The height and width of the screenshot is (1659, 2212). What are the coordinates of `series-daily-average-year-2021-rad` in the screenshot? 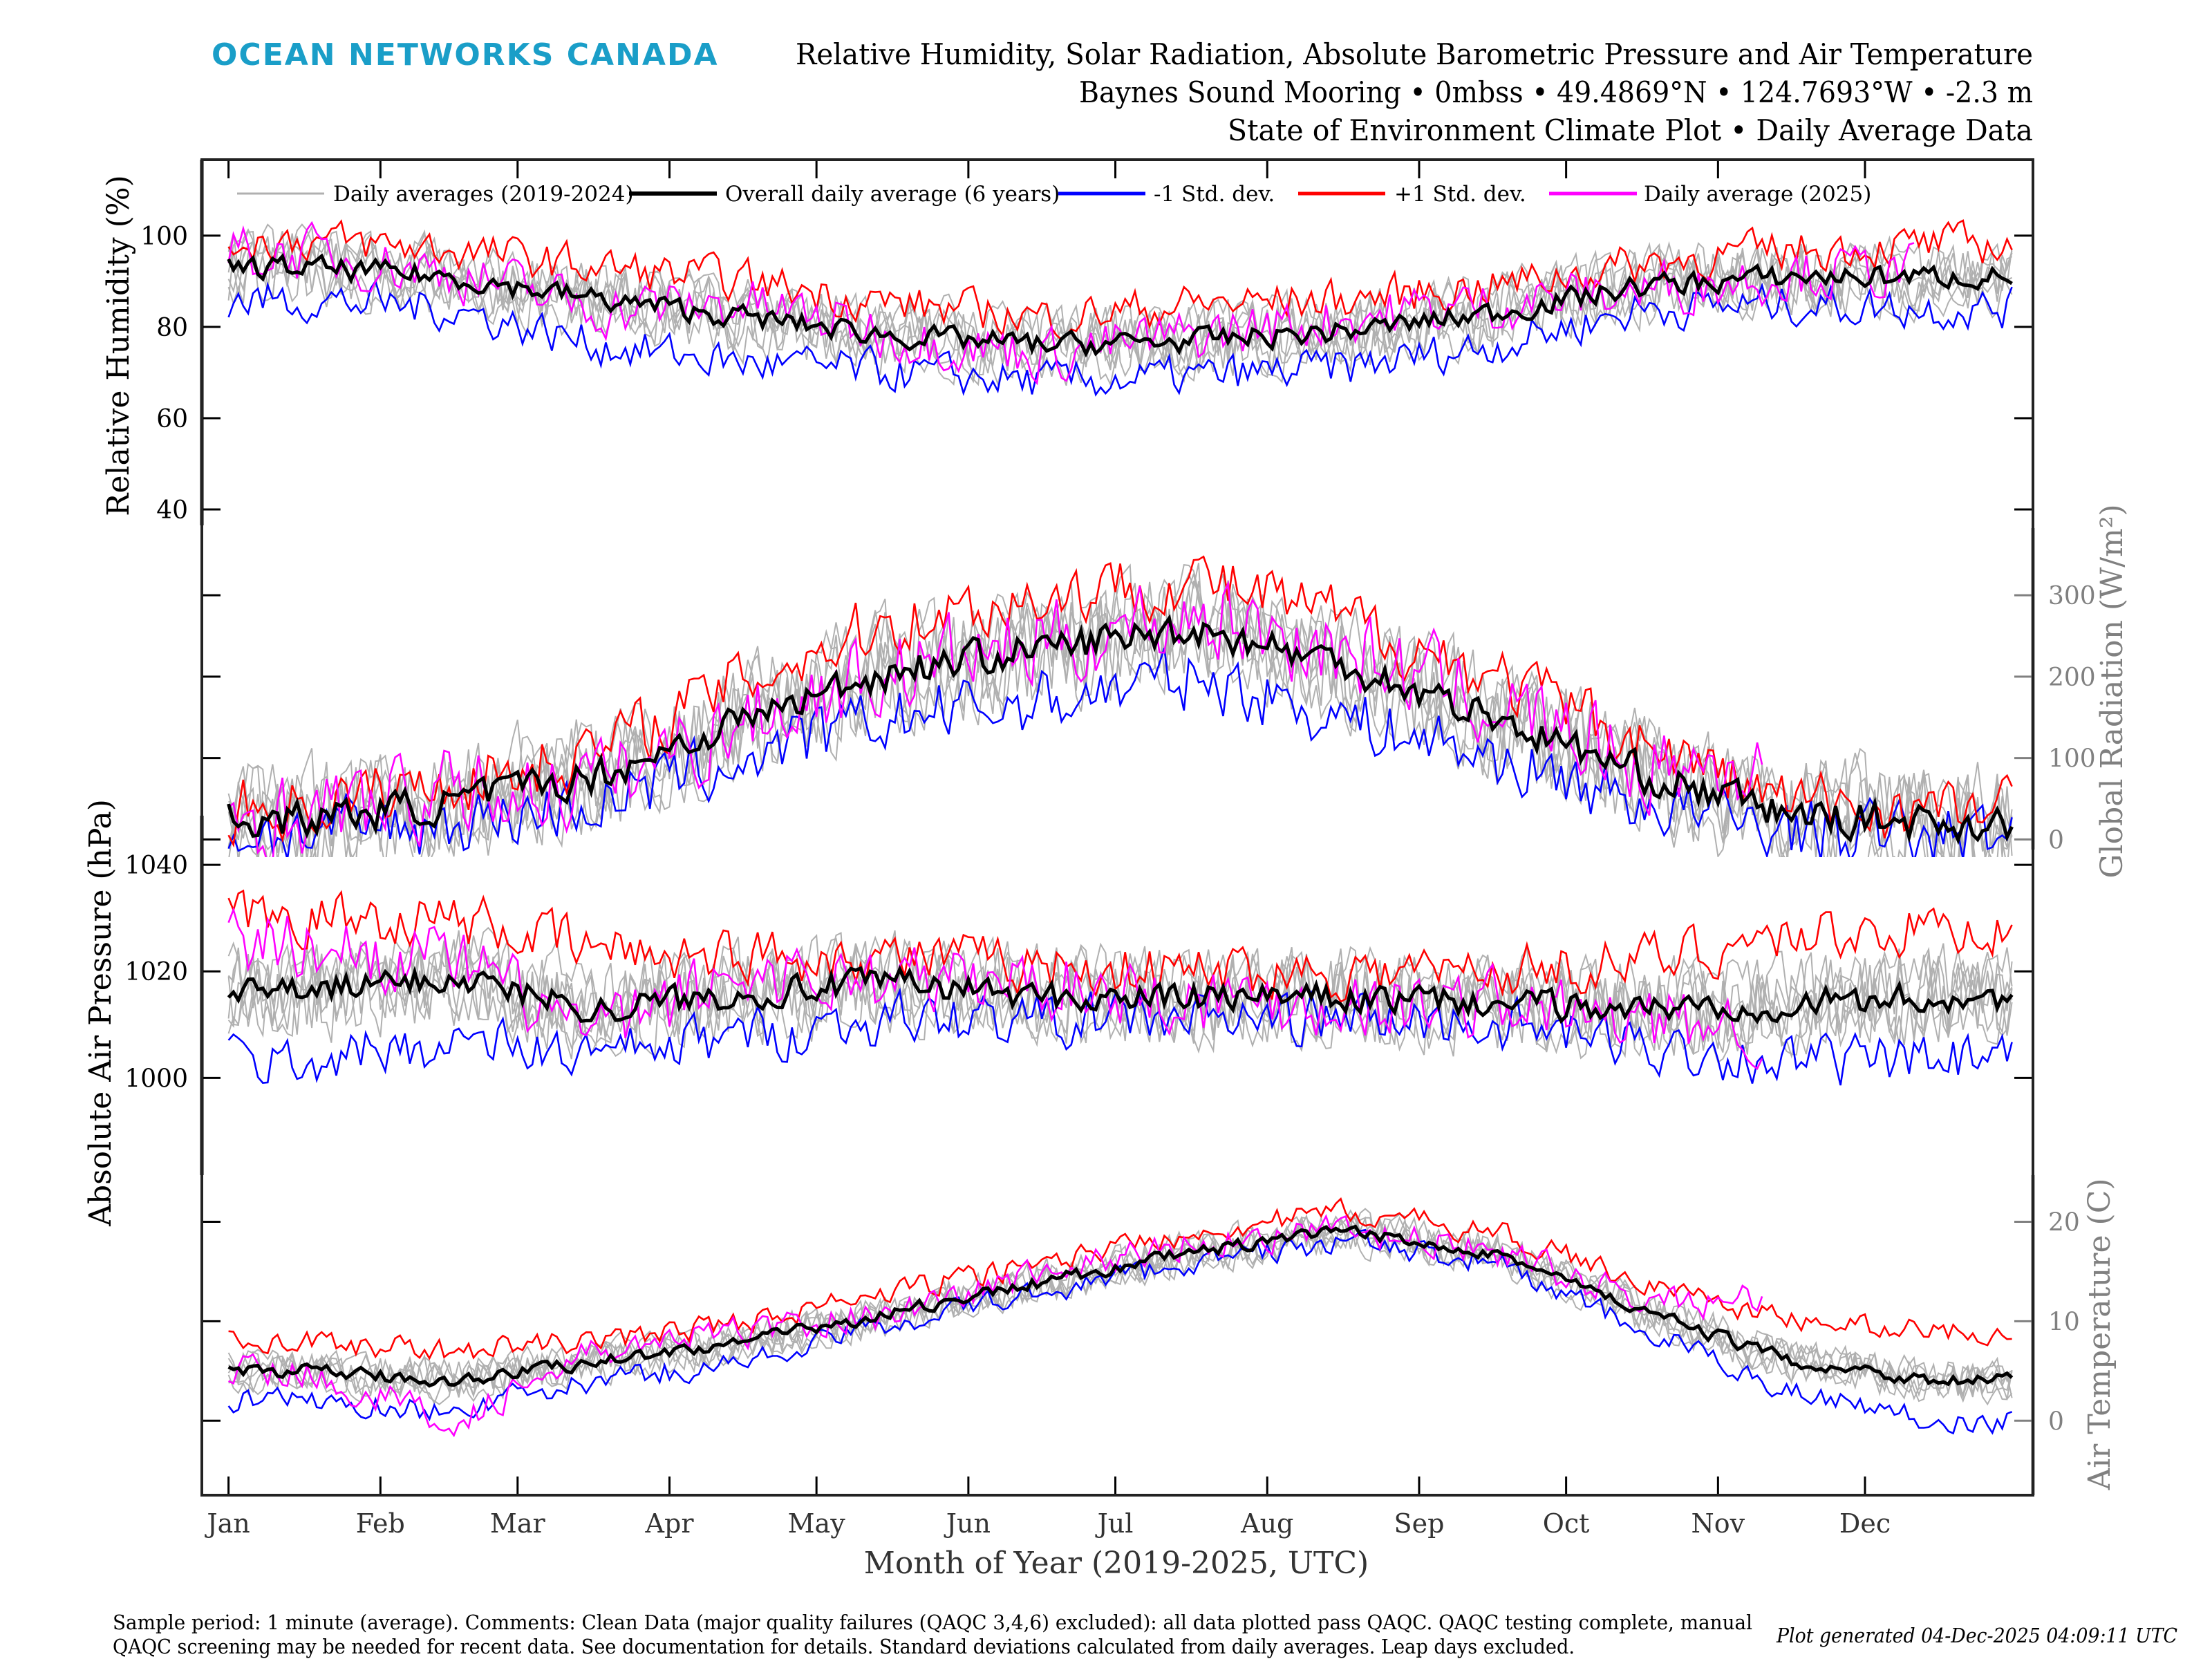 It's located at (1120, 710).